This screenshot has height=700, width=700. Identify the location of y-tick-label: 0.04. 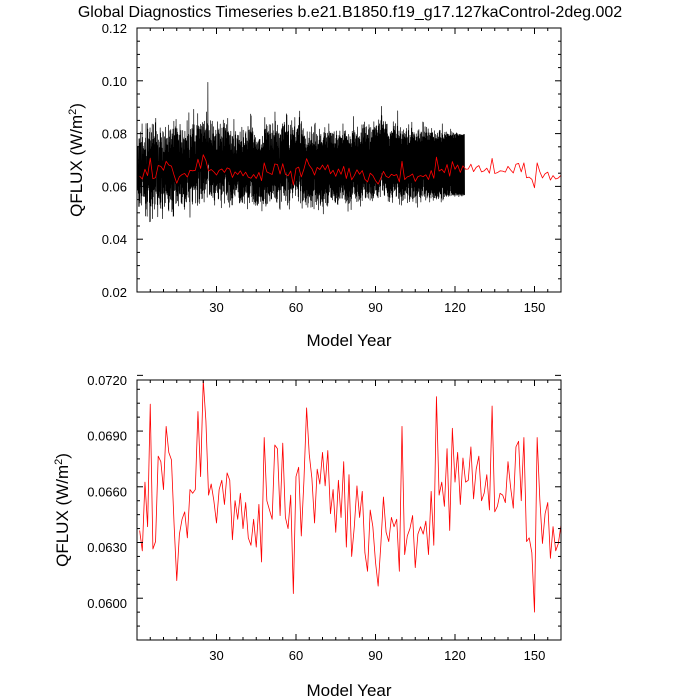
(114, 239).